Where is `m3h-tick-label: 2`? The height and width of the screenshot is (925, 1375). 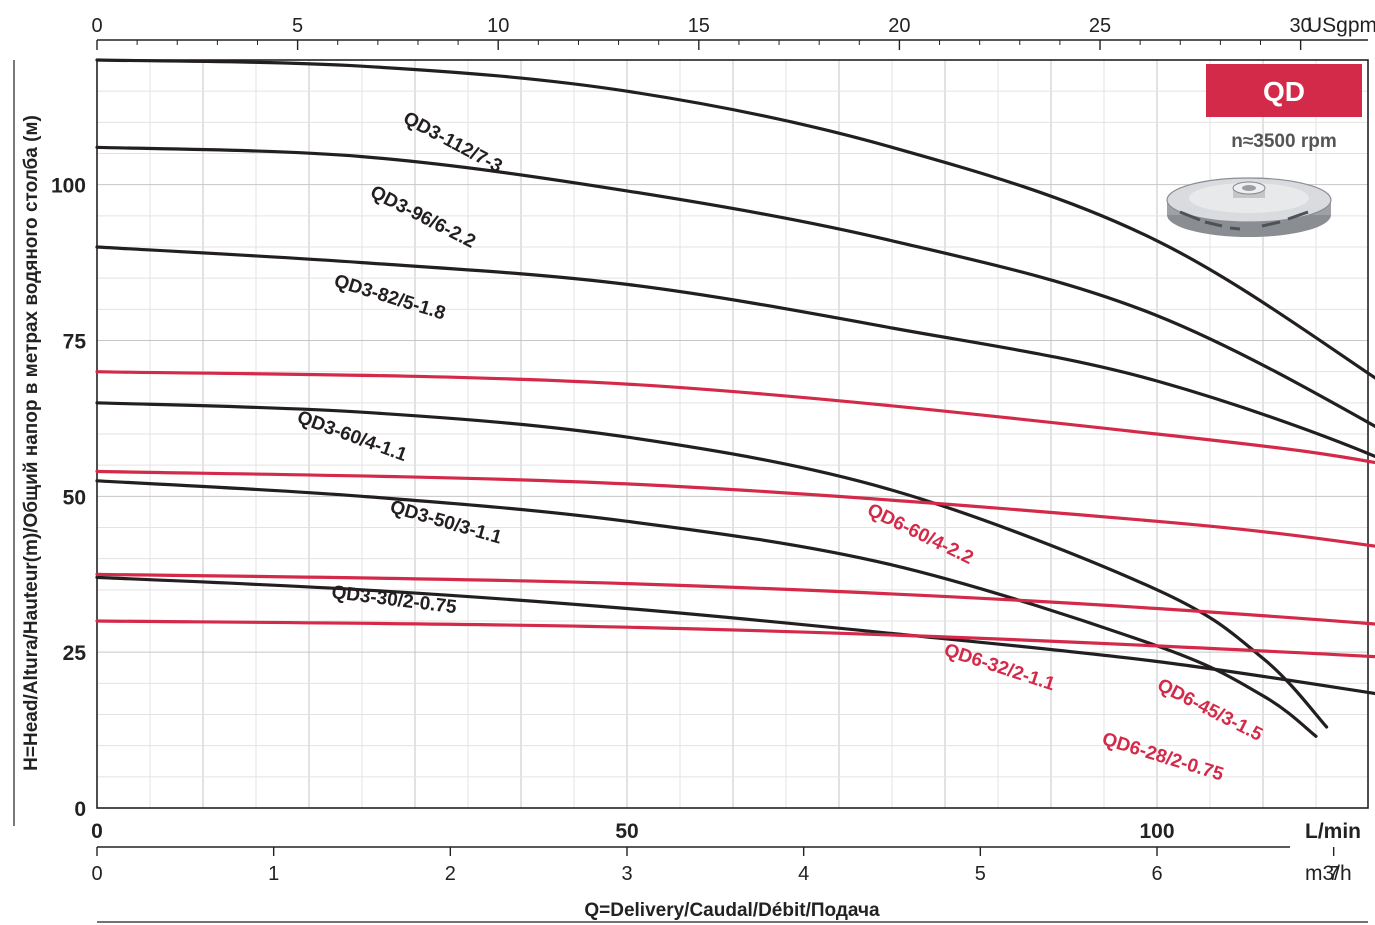
m3h-tick-label: 2 is located at coordinates (450, 874).